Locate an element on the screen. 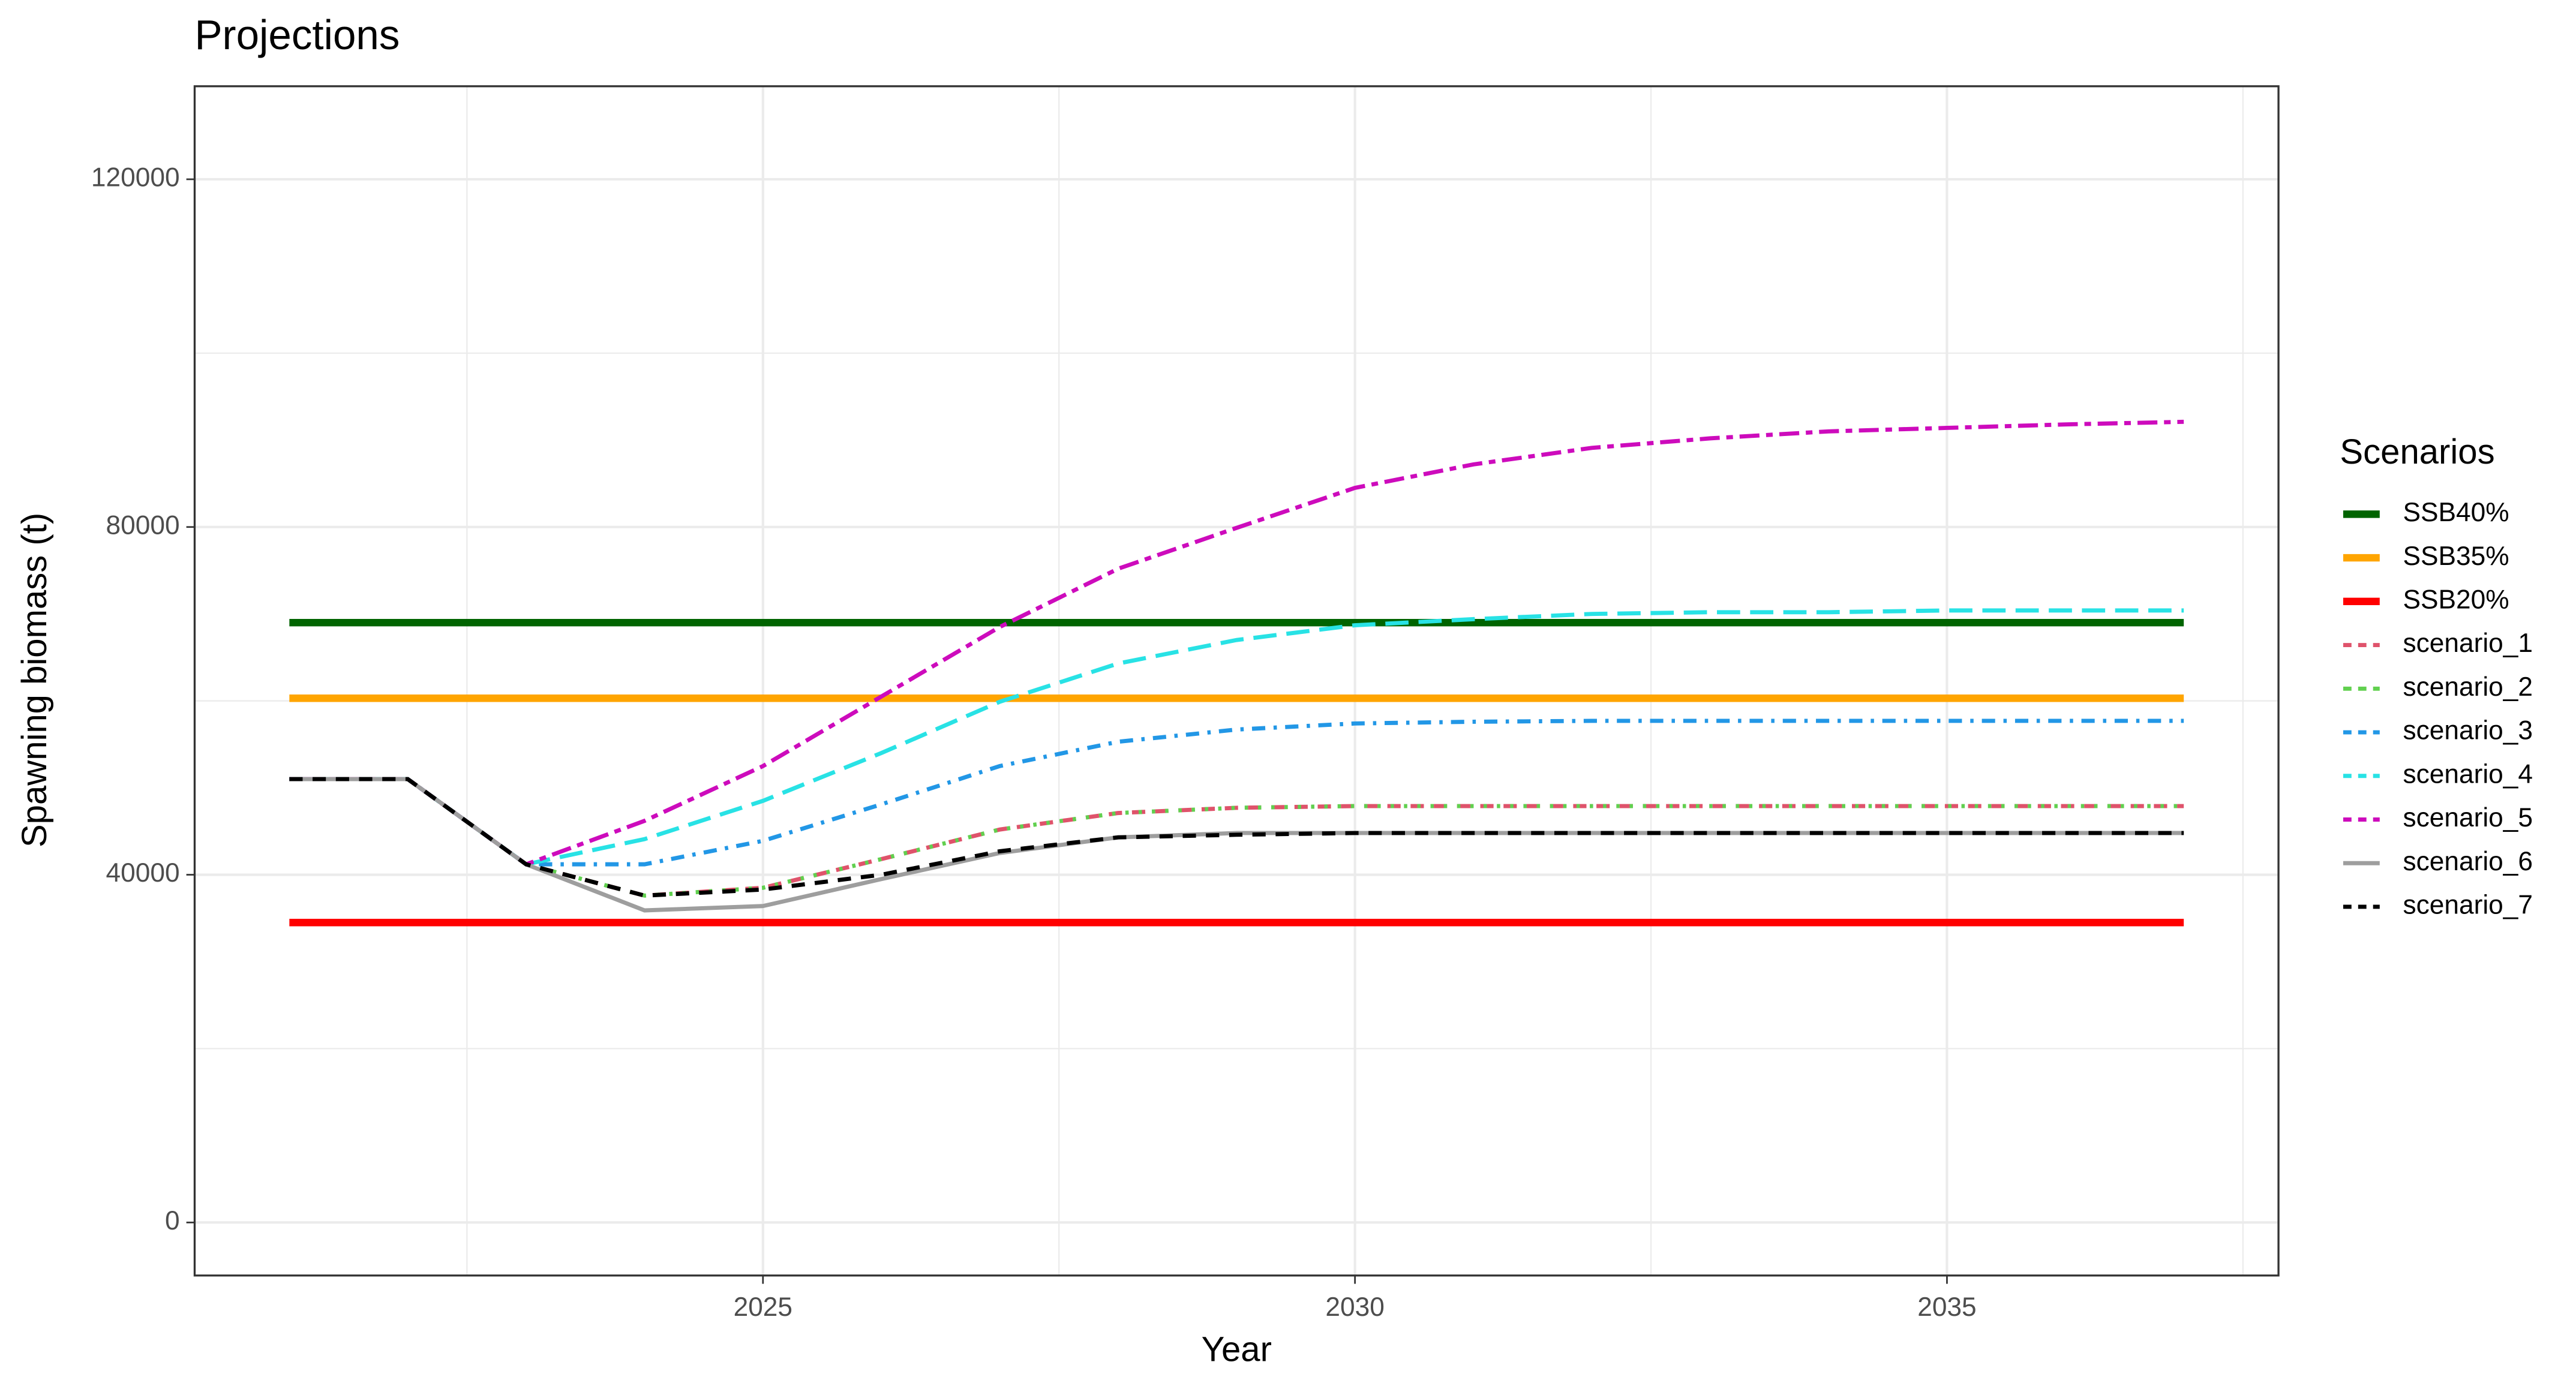  legend-label: scenario_6 is located at coordinates (2468, 862).